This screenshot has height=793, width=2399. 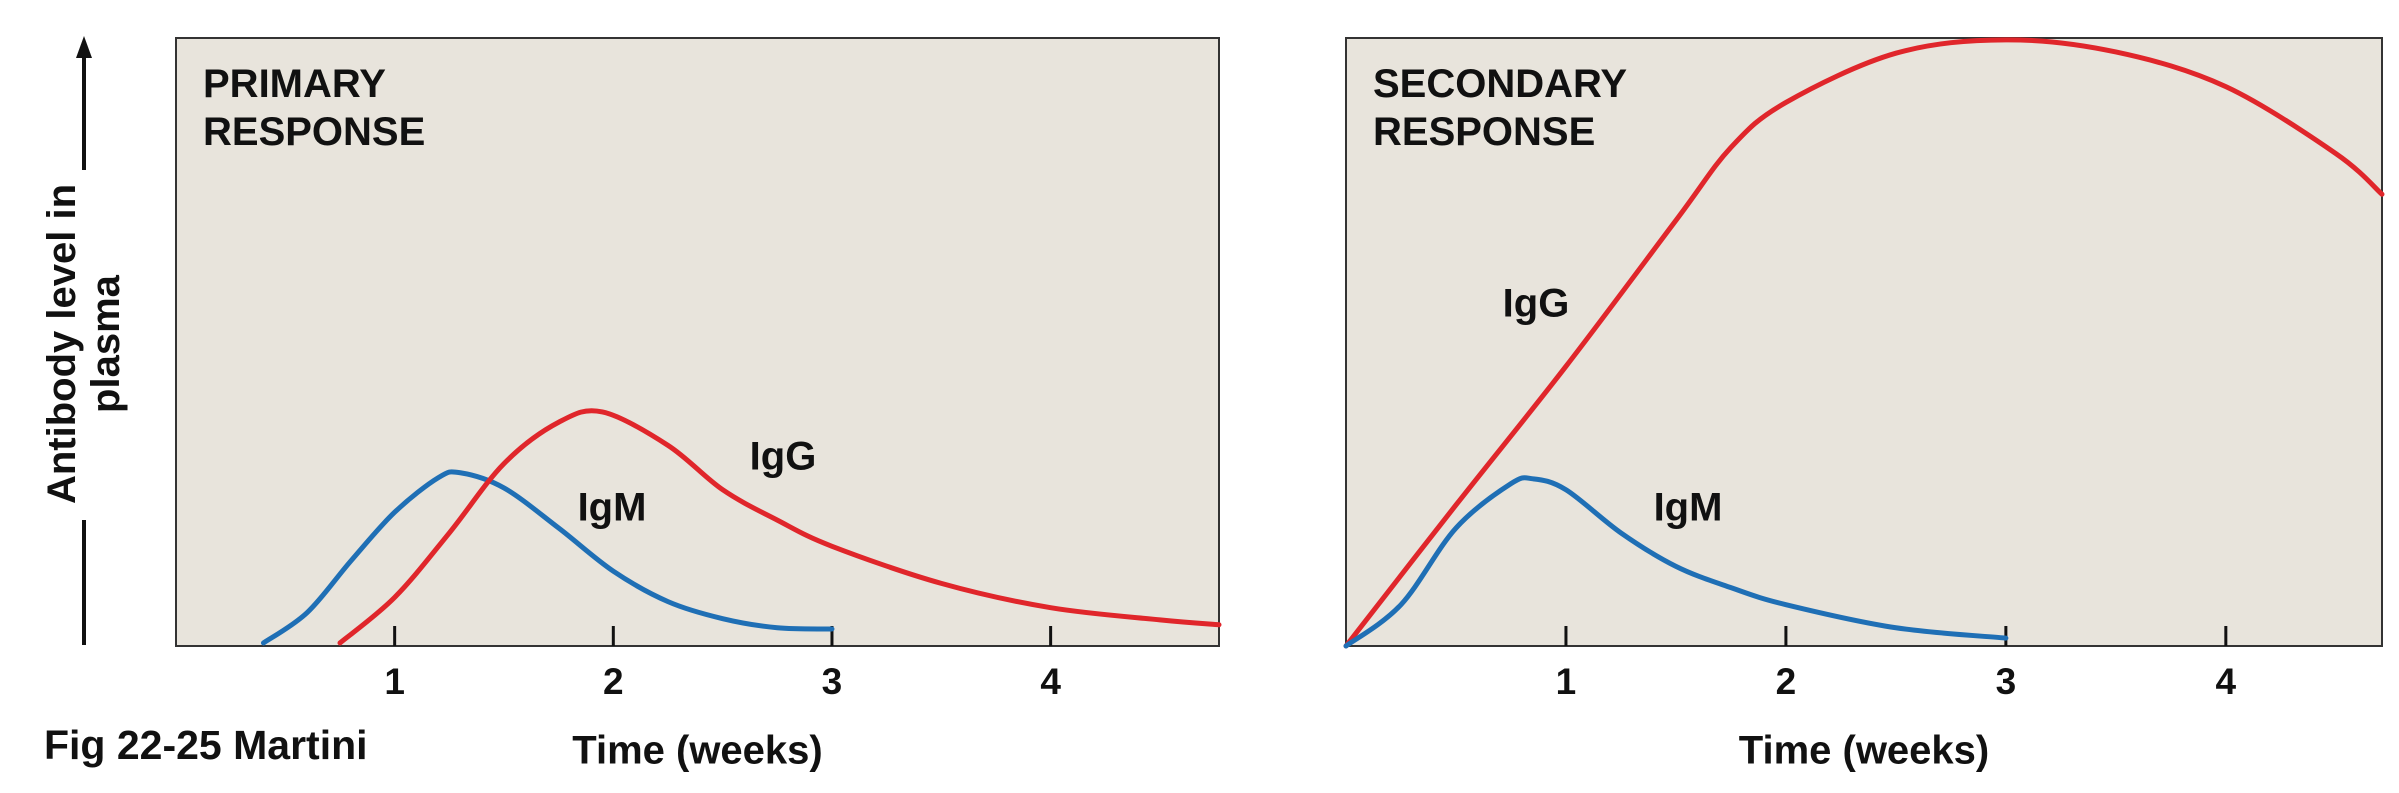 I want to click on panel-title: SECONDARY RESPONSE, so click(x=1500, y=108).